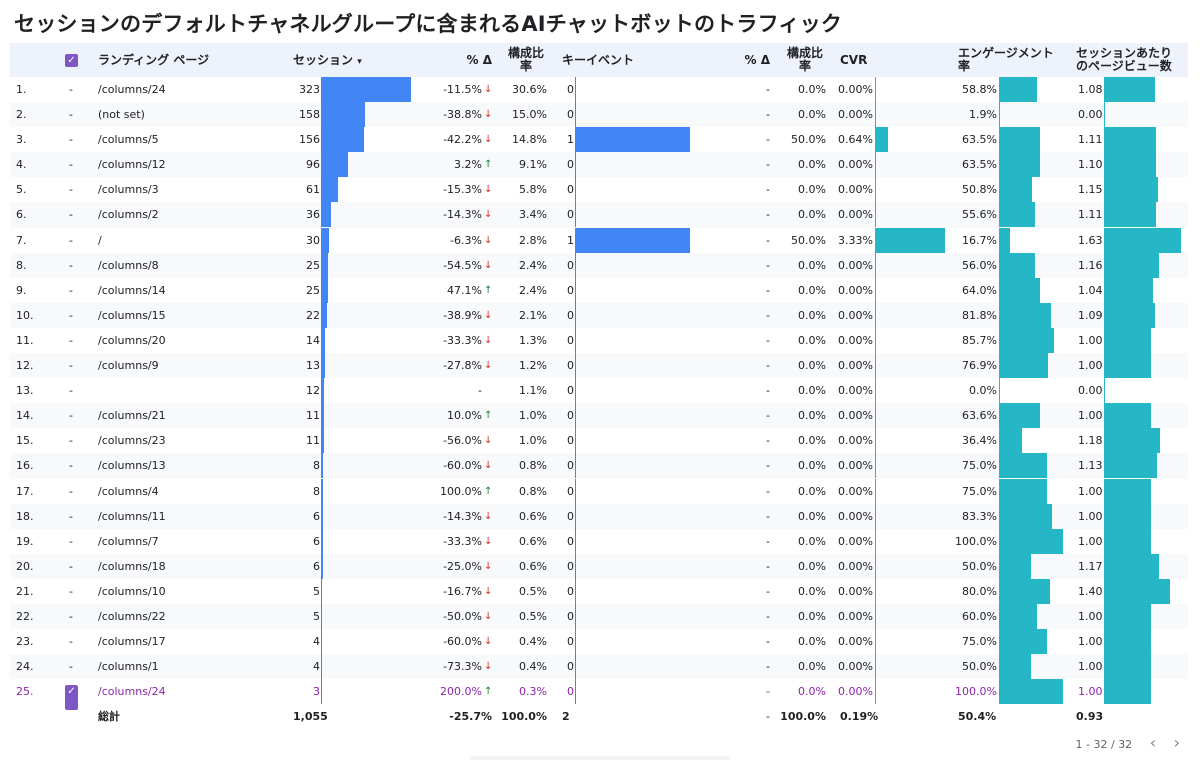  What do you see at coordinates (488, 416) in the screenshot?
I see `arrow-up-icon: ↑` at bounding box center [488, 416].